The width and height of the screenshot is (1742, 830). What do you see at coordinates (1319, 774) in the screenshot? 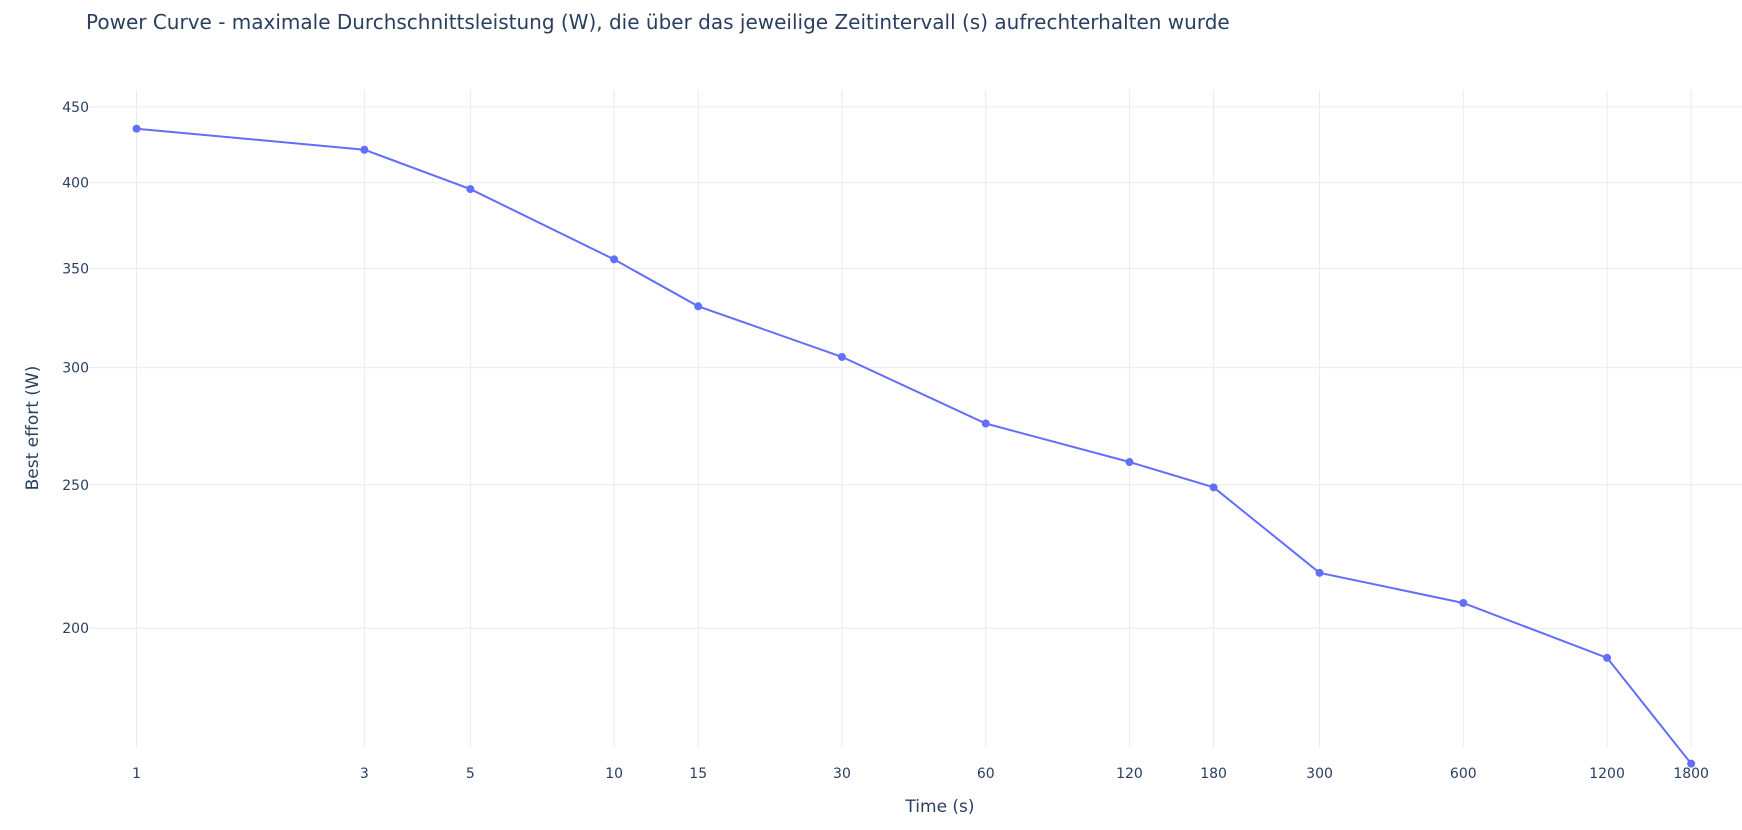
I see `x-tick-label: 300` at bounding box center [1319, 774].